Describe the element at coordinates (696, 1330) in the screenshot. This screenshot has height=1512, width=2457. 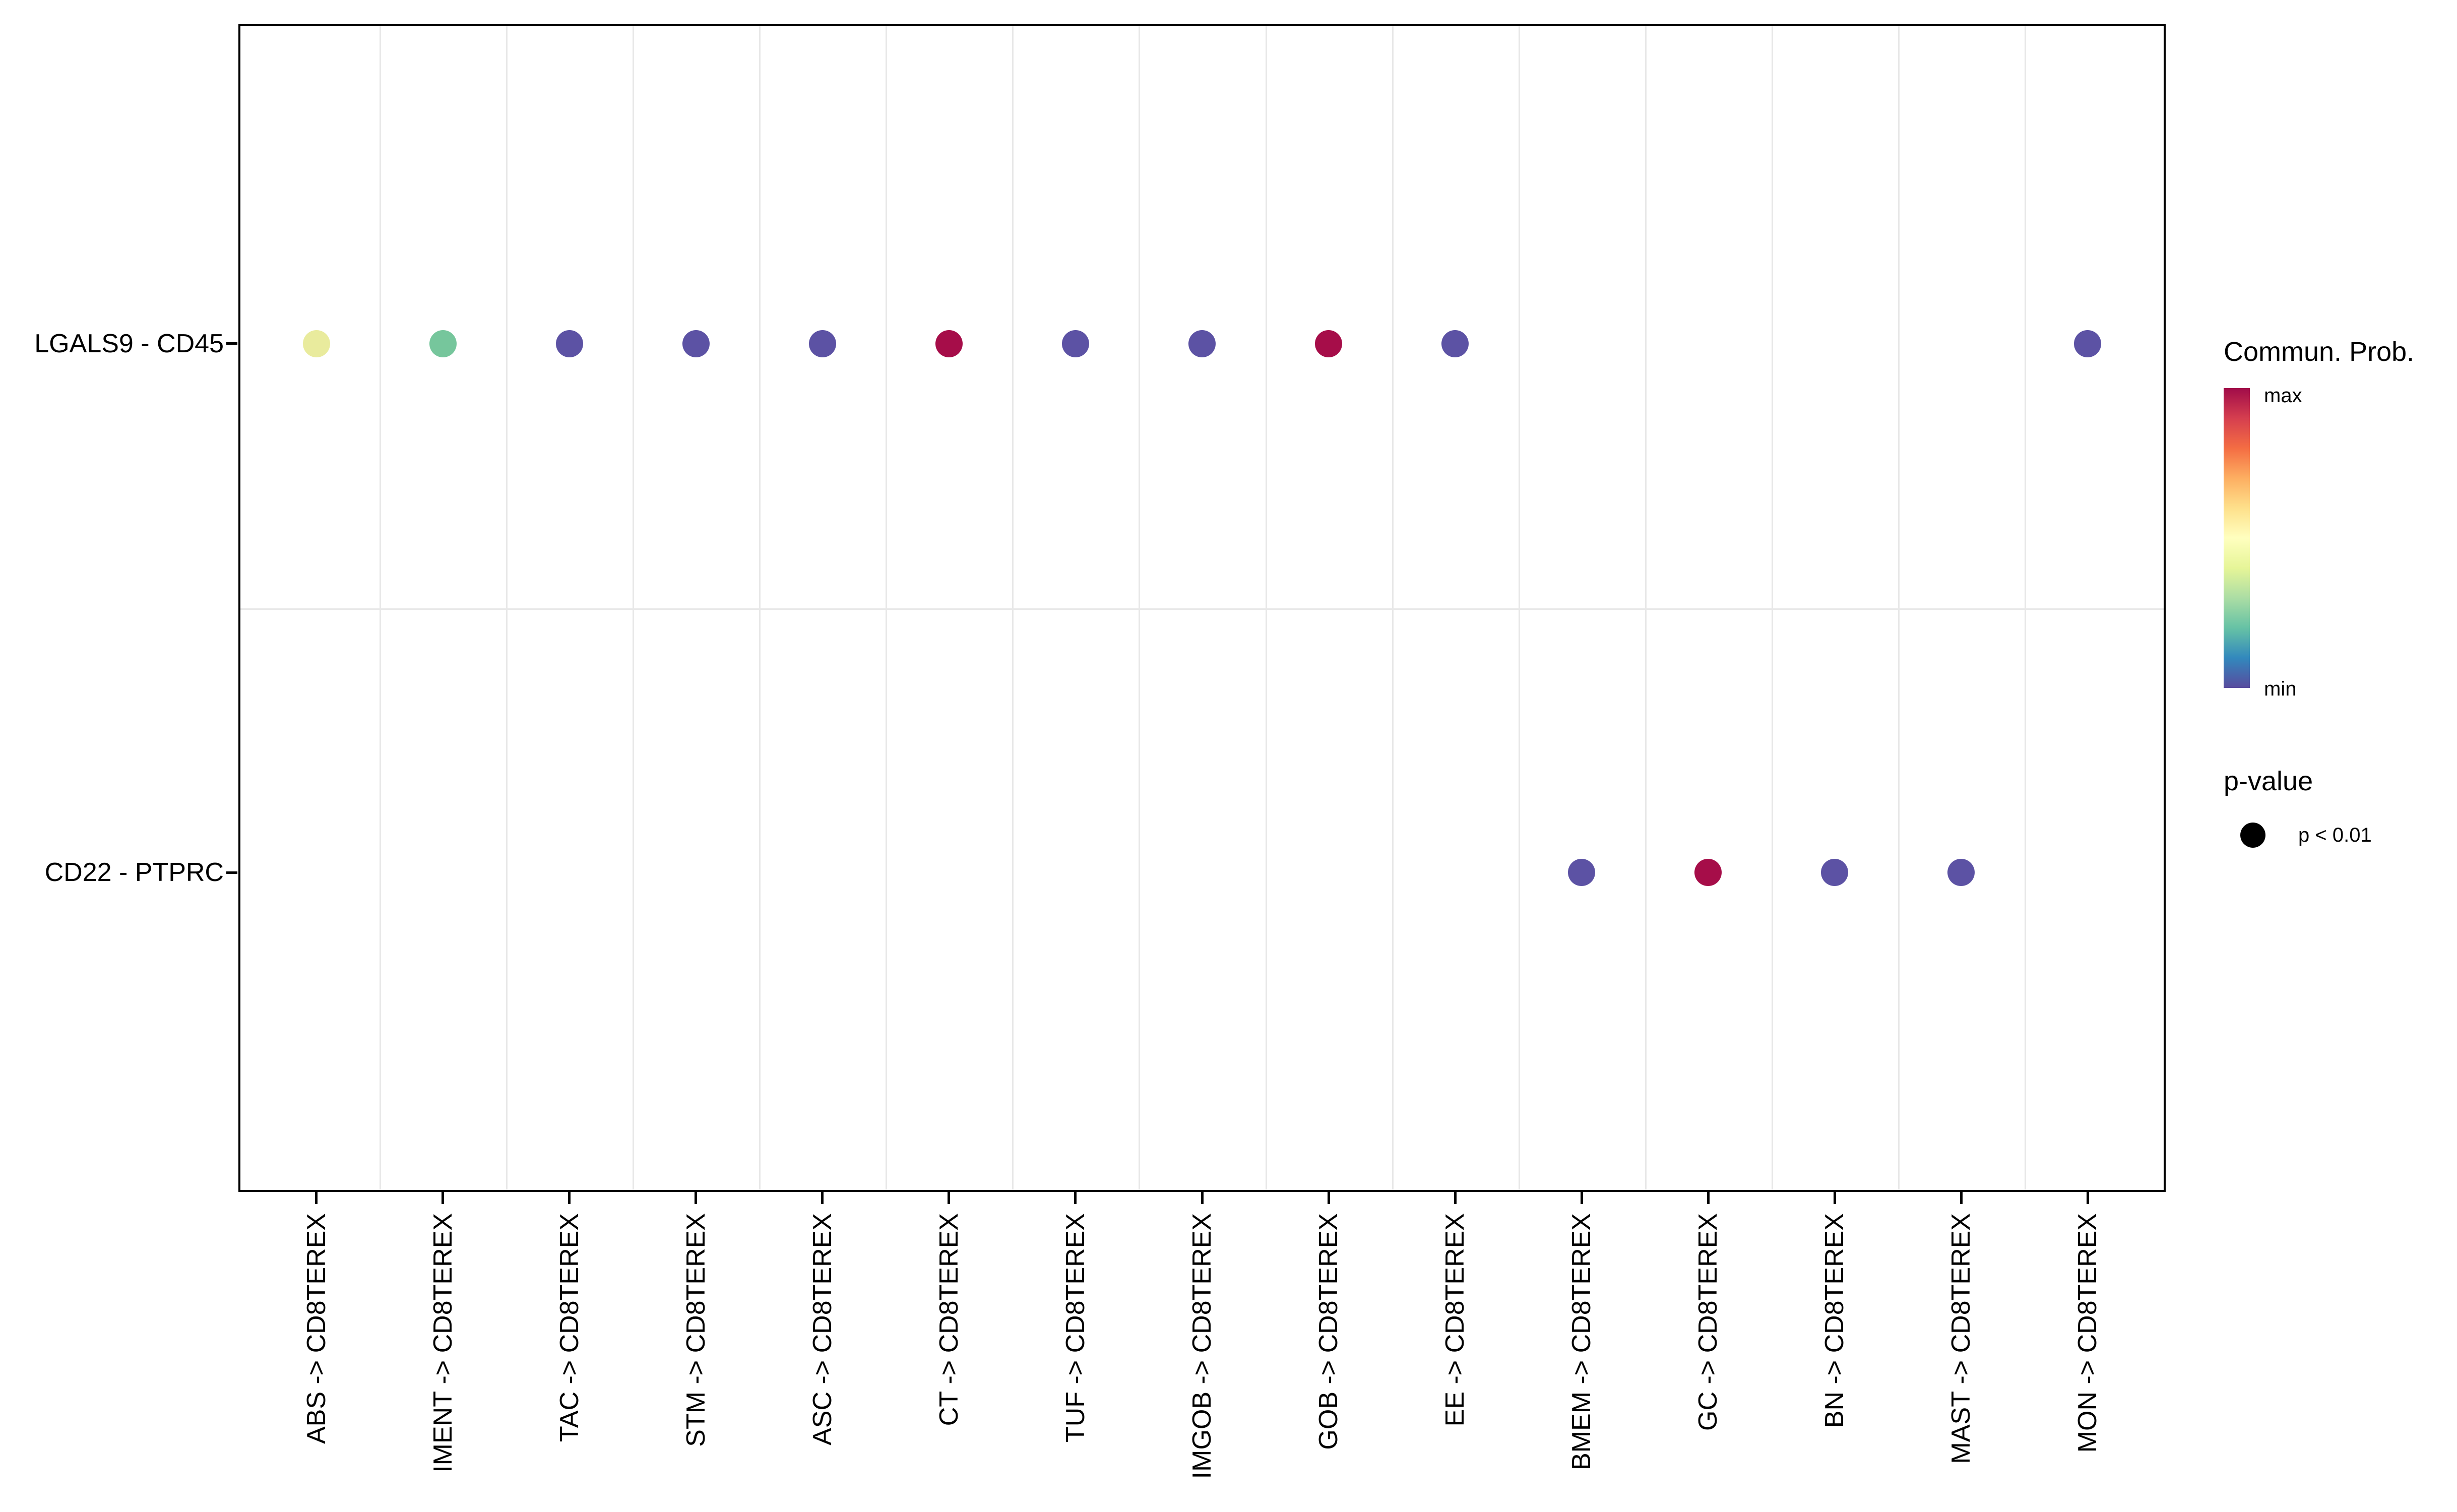
I see `x-axis-label: STM -> CD8TEREX` at that location.